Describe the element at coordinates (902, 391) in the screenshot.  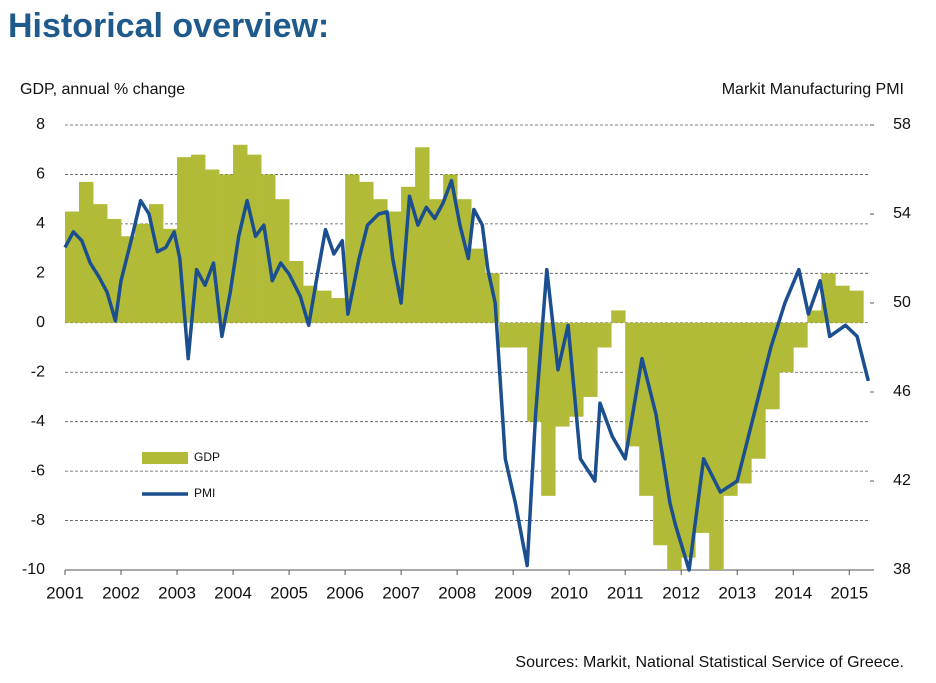
I see `y2-tick-label: 46` at that location.